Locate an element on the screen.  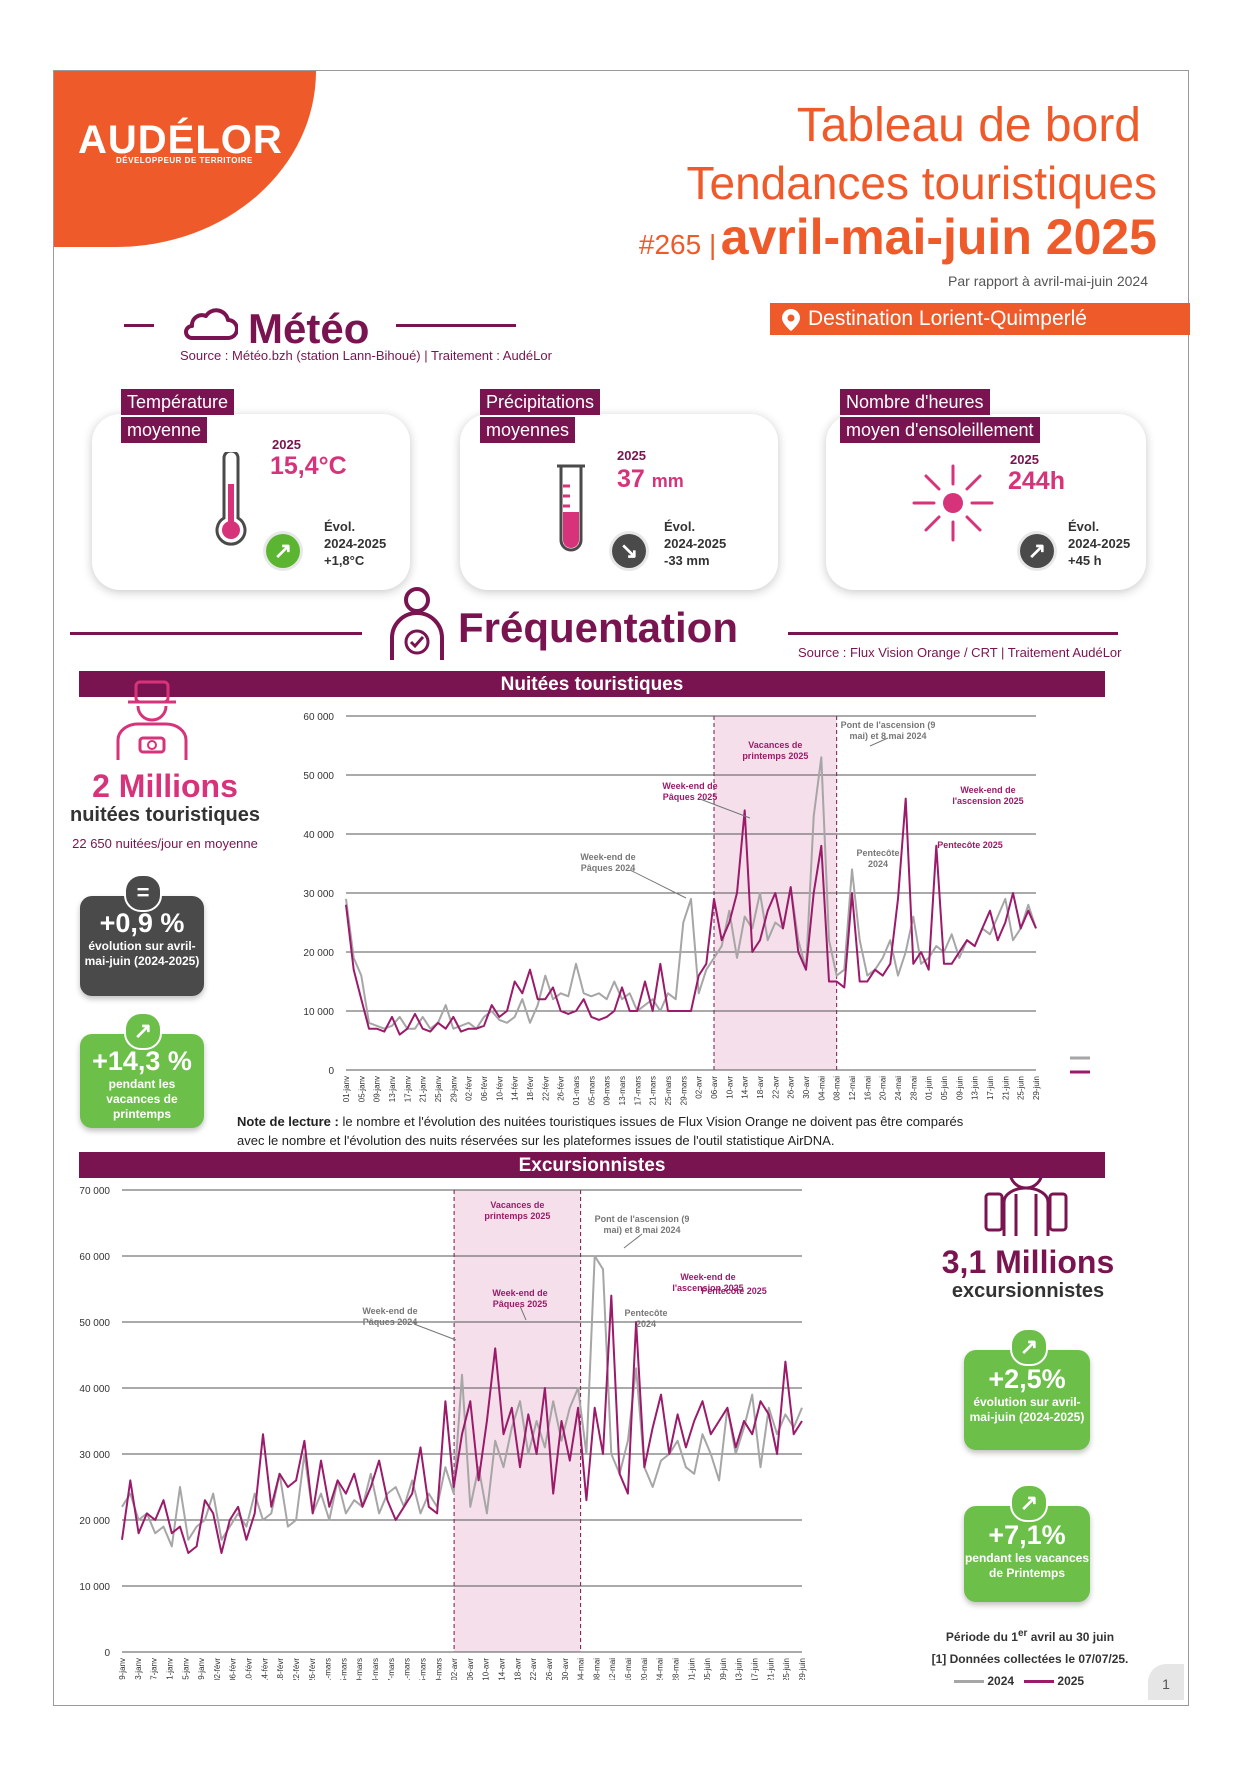
sun-icon is located at coordinates (953, 503).